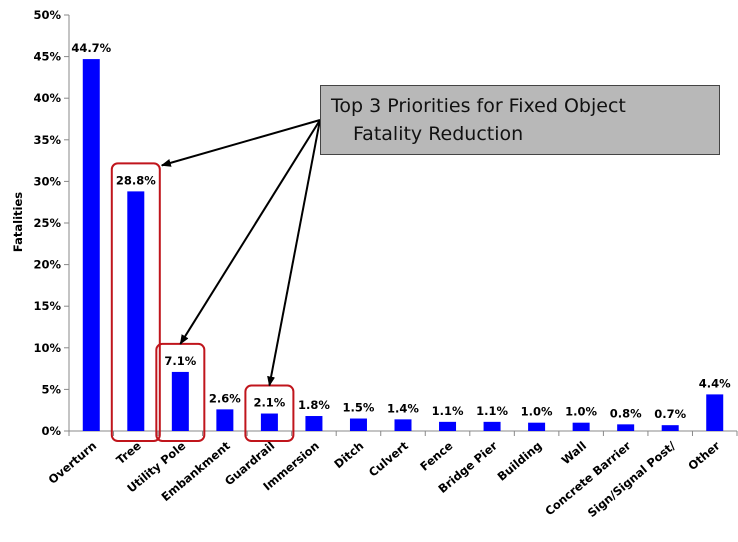  What do you see at coordinates (73, 463) in the screenshot?
I see `category-label: Overturn` at bounding box center [73, 463].